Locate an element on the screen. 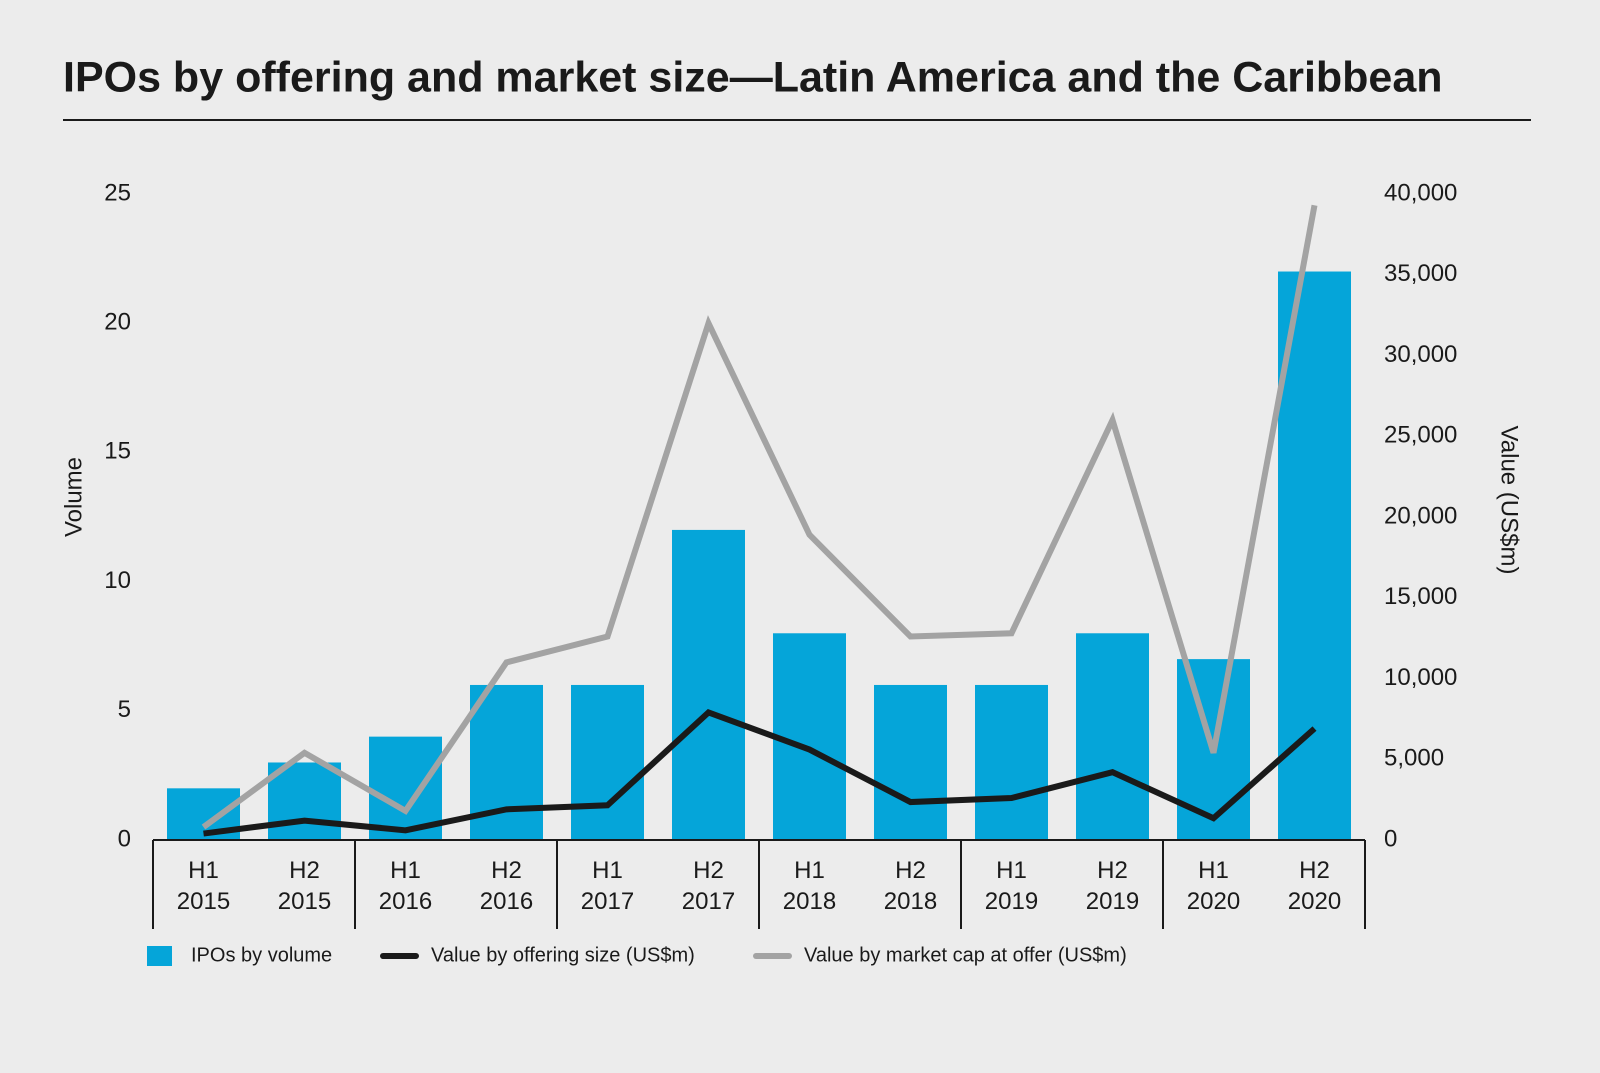  x-tick-label: H1 2019 is located at coordinates (1011, 886).